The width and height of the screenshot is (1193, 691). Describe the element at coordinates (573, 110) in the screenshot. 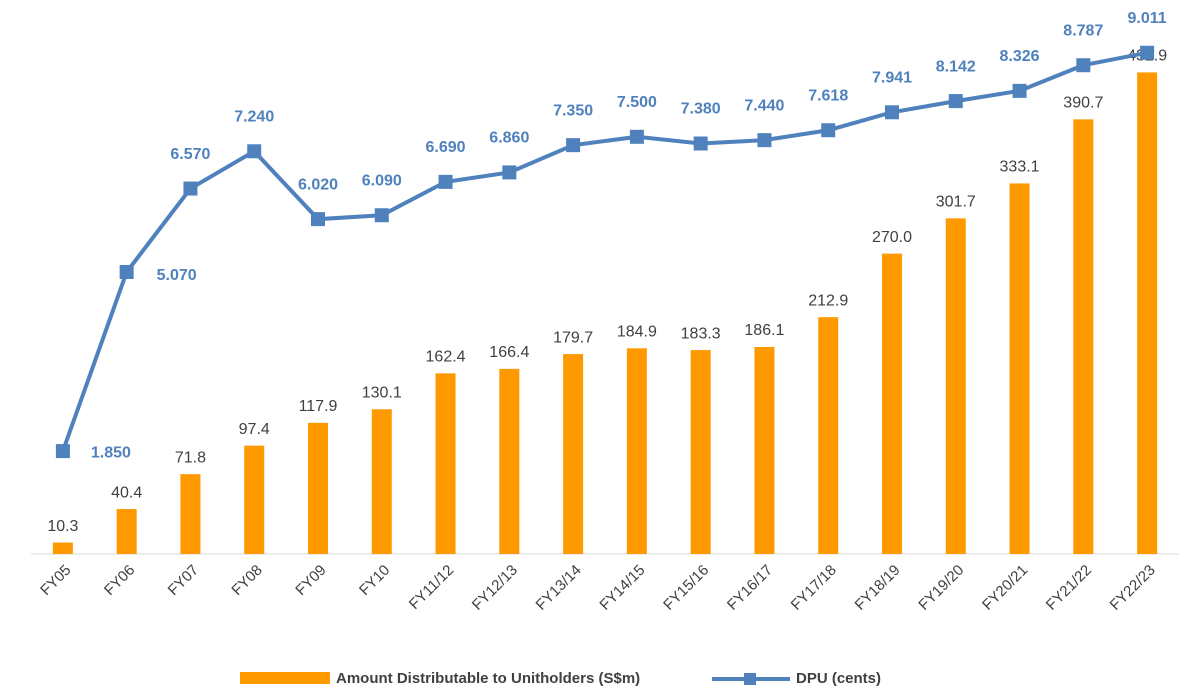

I see `data-label: 7.350` at that location.